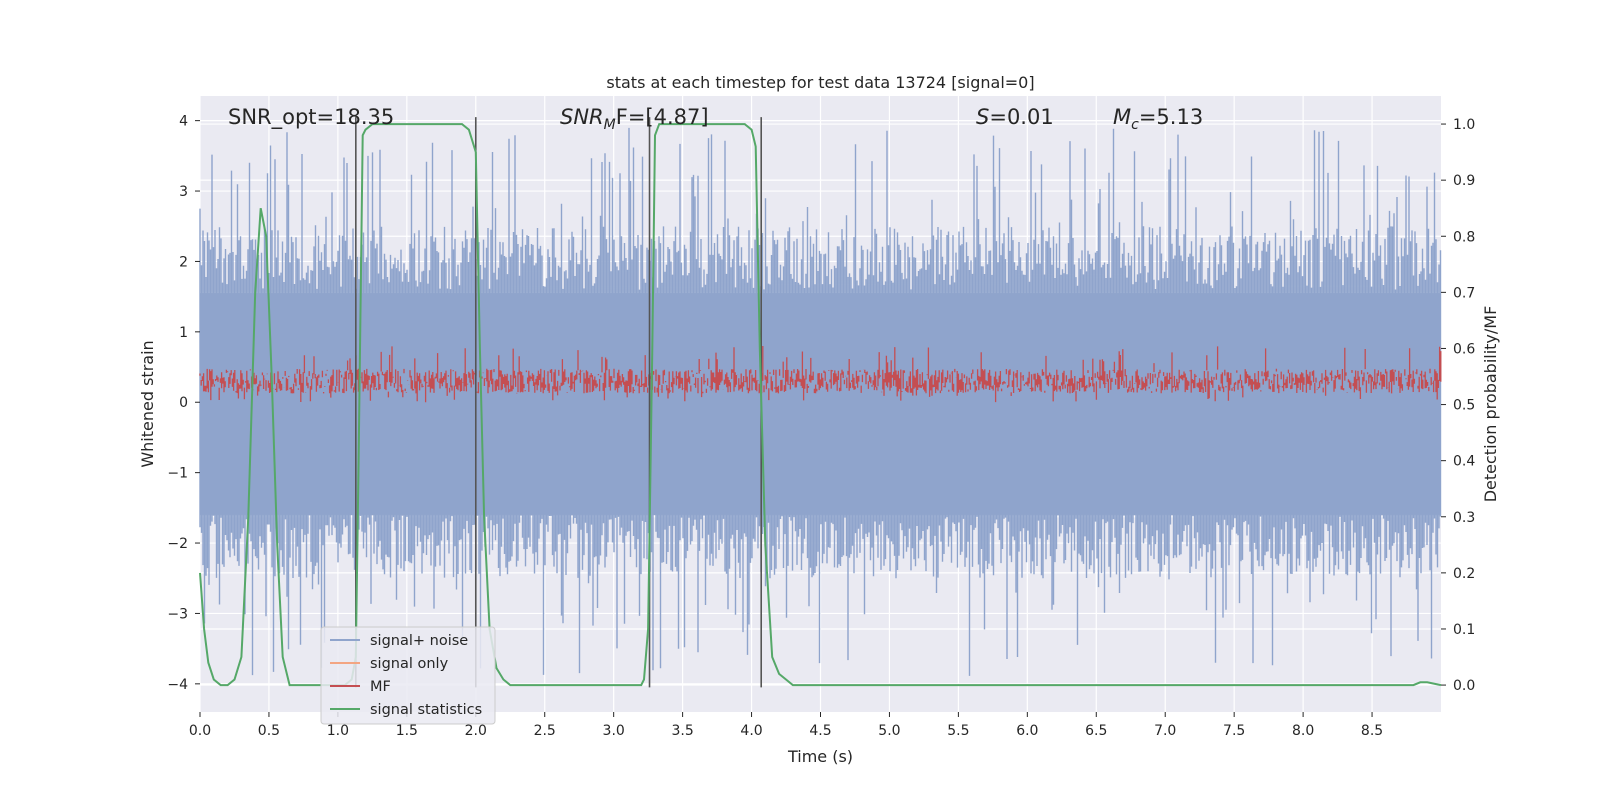  I want to click on y-left-tick-label: 4, so click(183, 122).